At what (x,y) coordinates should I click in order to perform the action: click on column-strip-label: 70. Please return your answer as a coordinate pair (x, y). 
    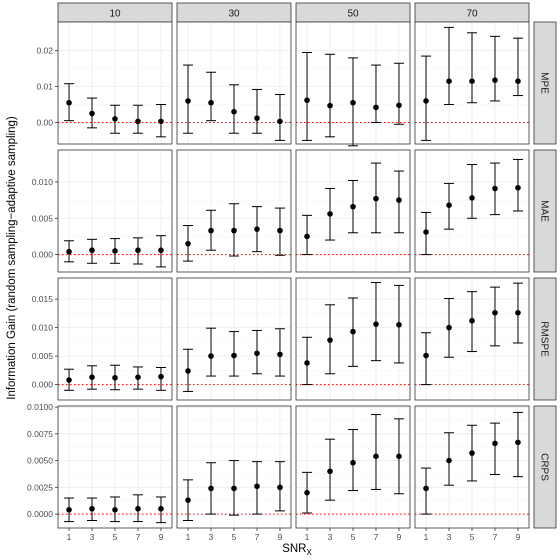
    Looking at the image, I should click on (472, 14).